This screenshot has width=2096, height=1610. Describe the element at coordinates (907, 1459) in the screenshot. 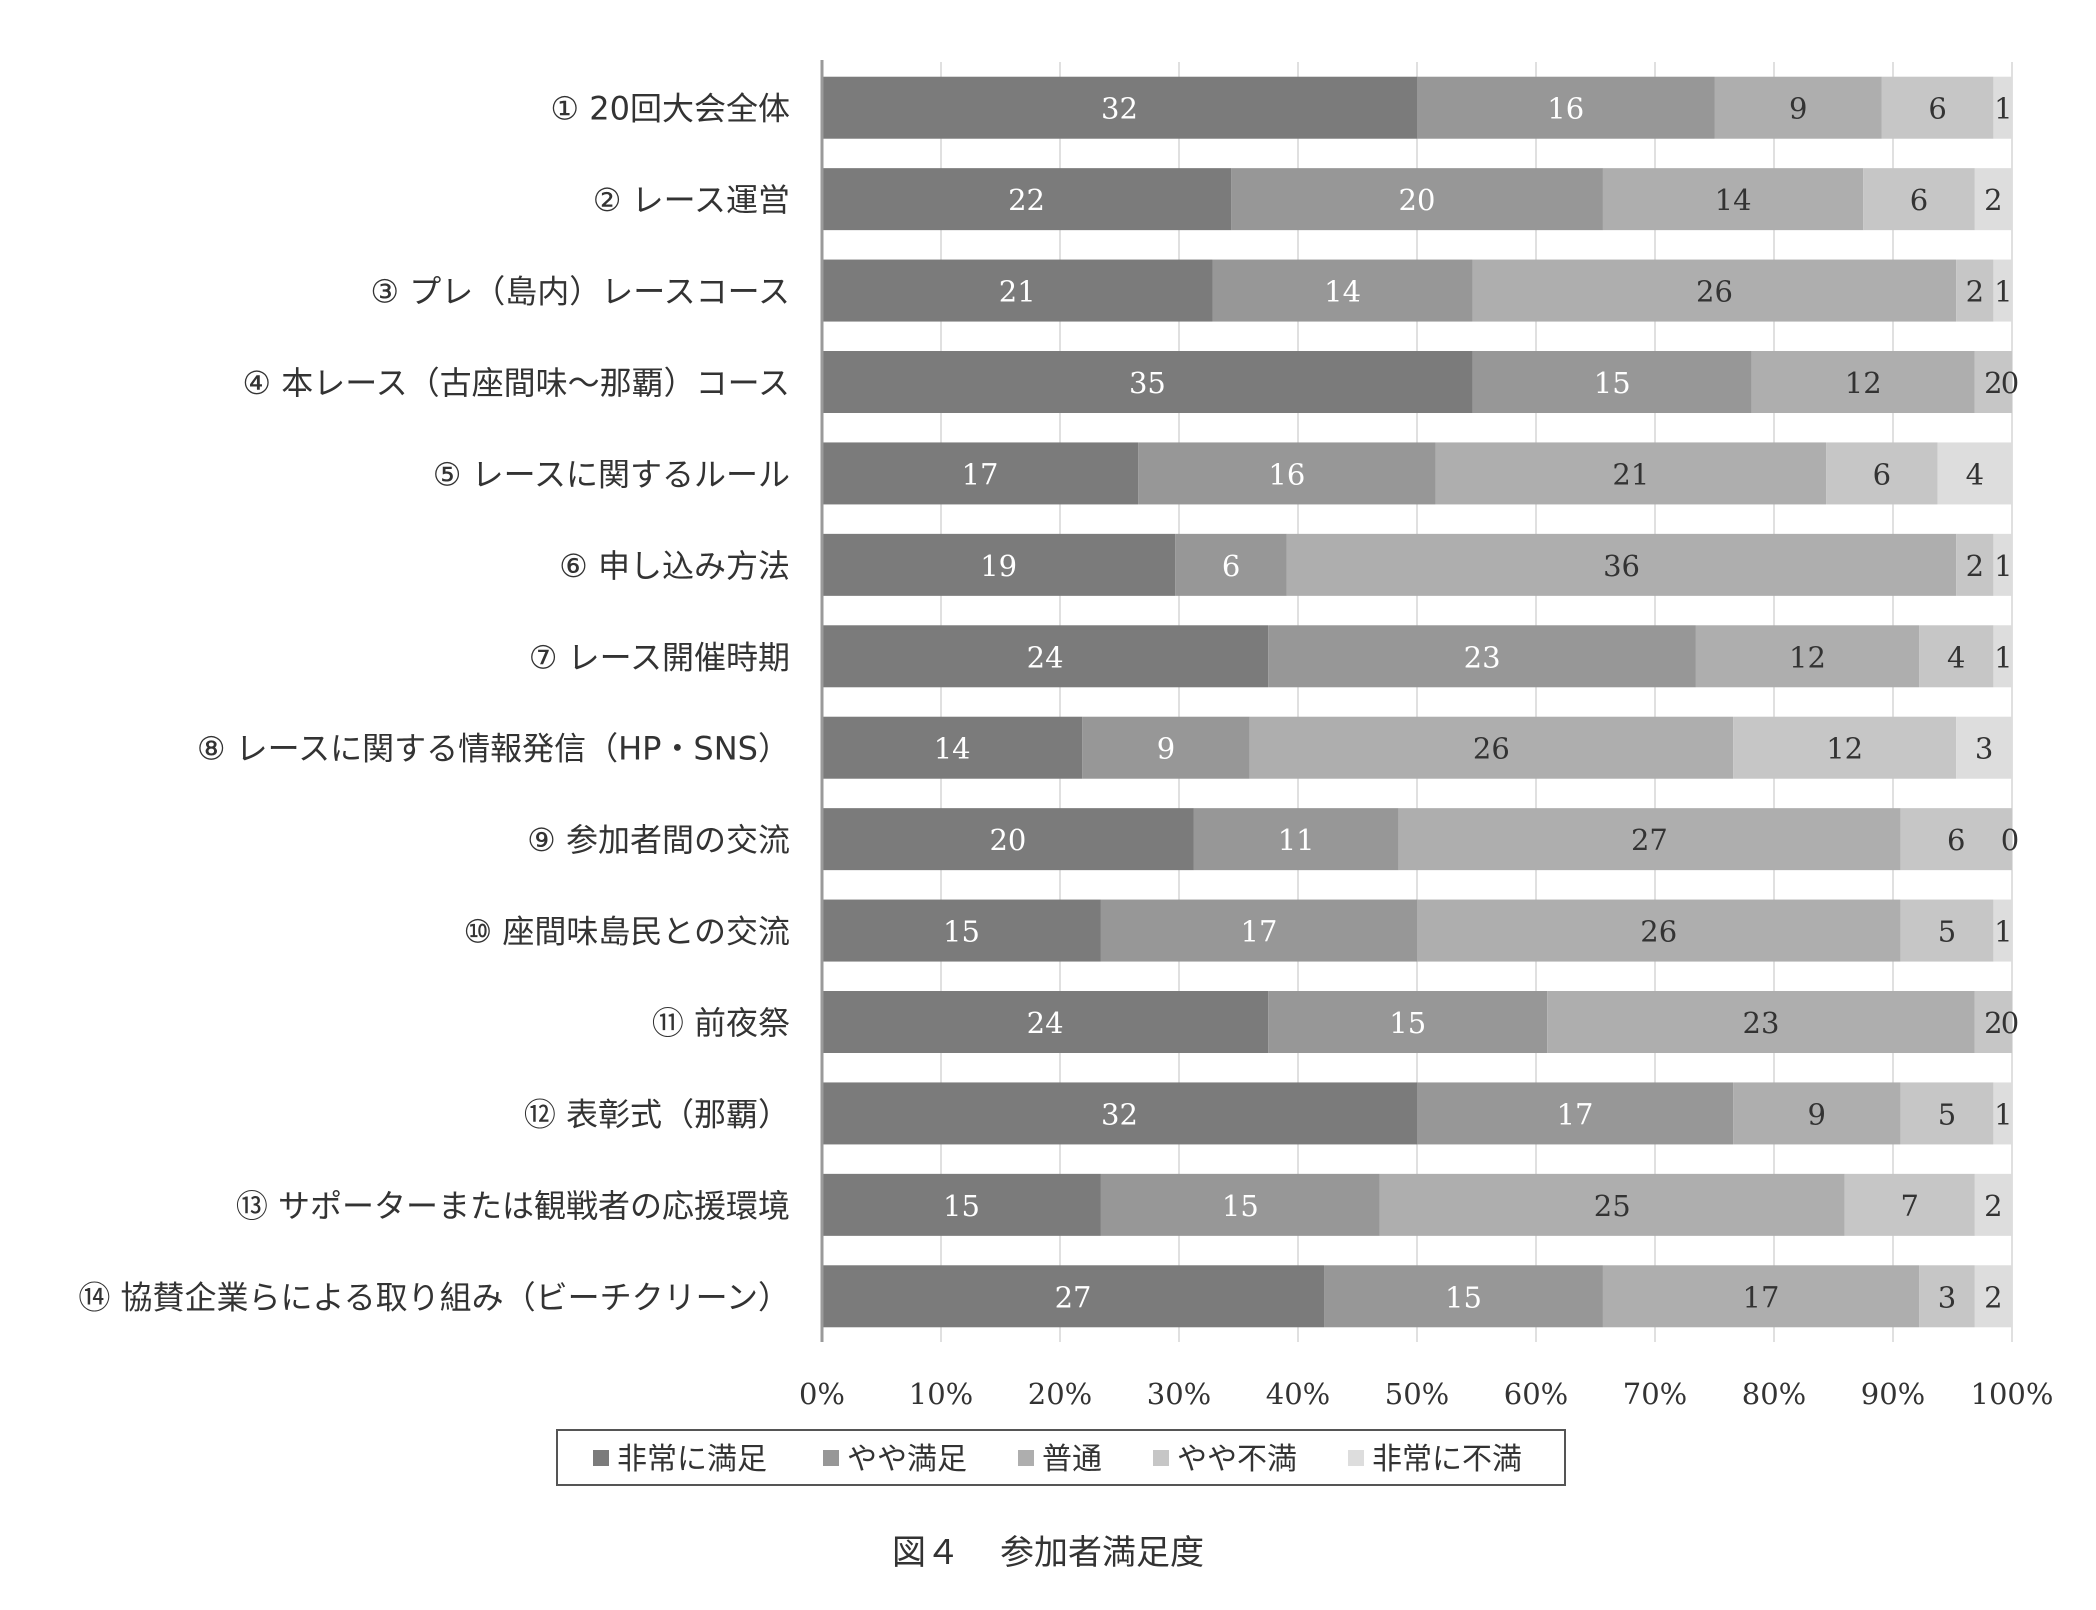

I see `legend-label: やや満足` at that location.